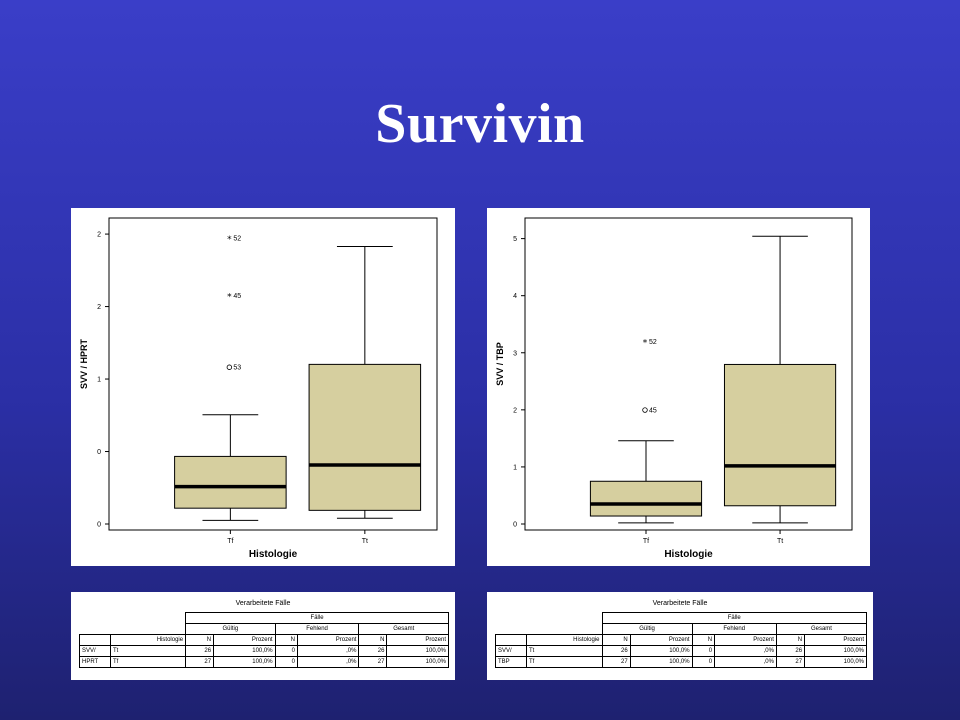  I want to click on variable-label: TBP, so click(511, 662).